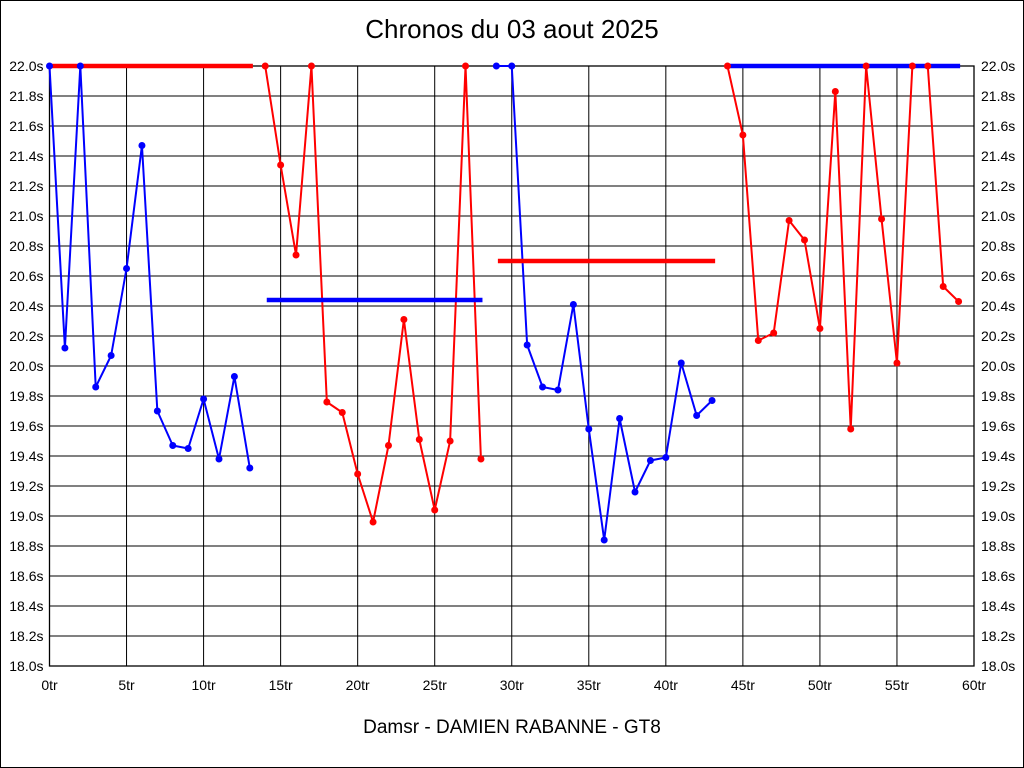 This screenshot has width=1024, height=768. I want to click on x-axis-tick-label: 55tr, so click(897, 685).